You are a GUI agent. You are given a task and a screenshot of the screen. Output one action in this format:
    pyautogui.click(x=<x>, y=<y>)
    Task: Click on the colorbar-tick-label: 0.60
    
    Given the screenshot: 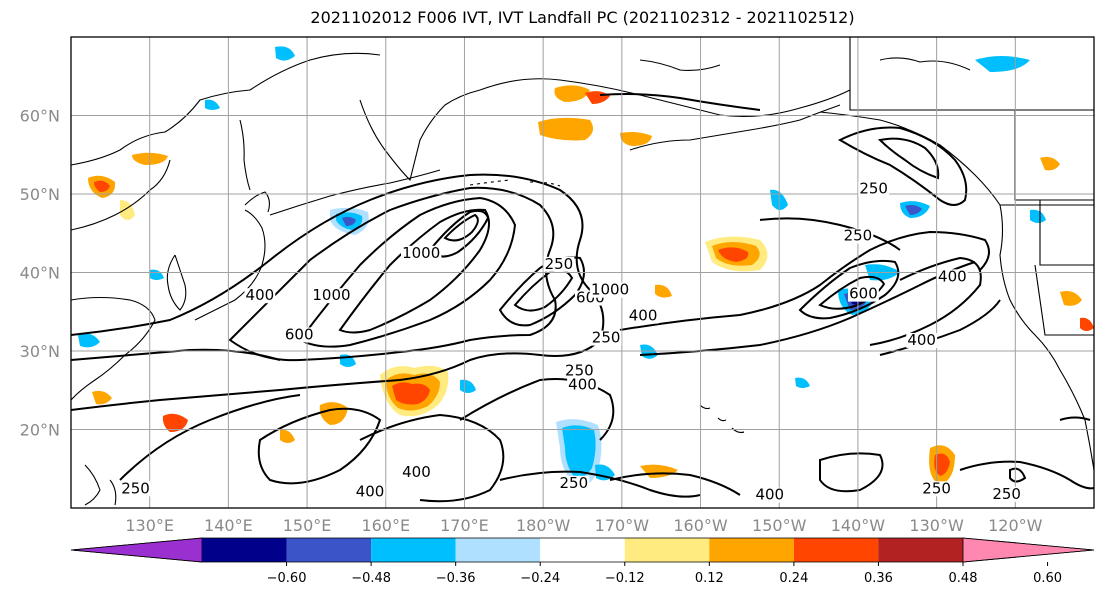 What is the action you would take?
    pyautogui.click(x=1047, y=578)
    